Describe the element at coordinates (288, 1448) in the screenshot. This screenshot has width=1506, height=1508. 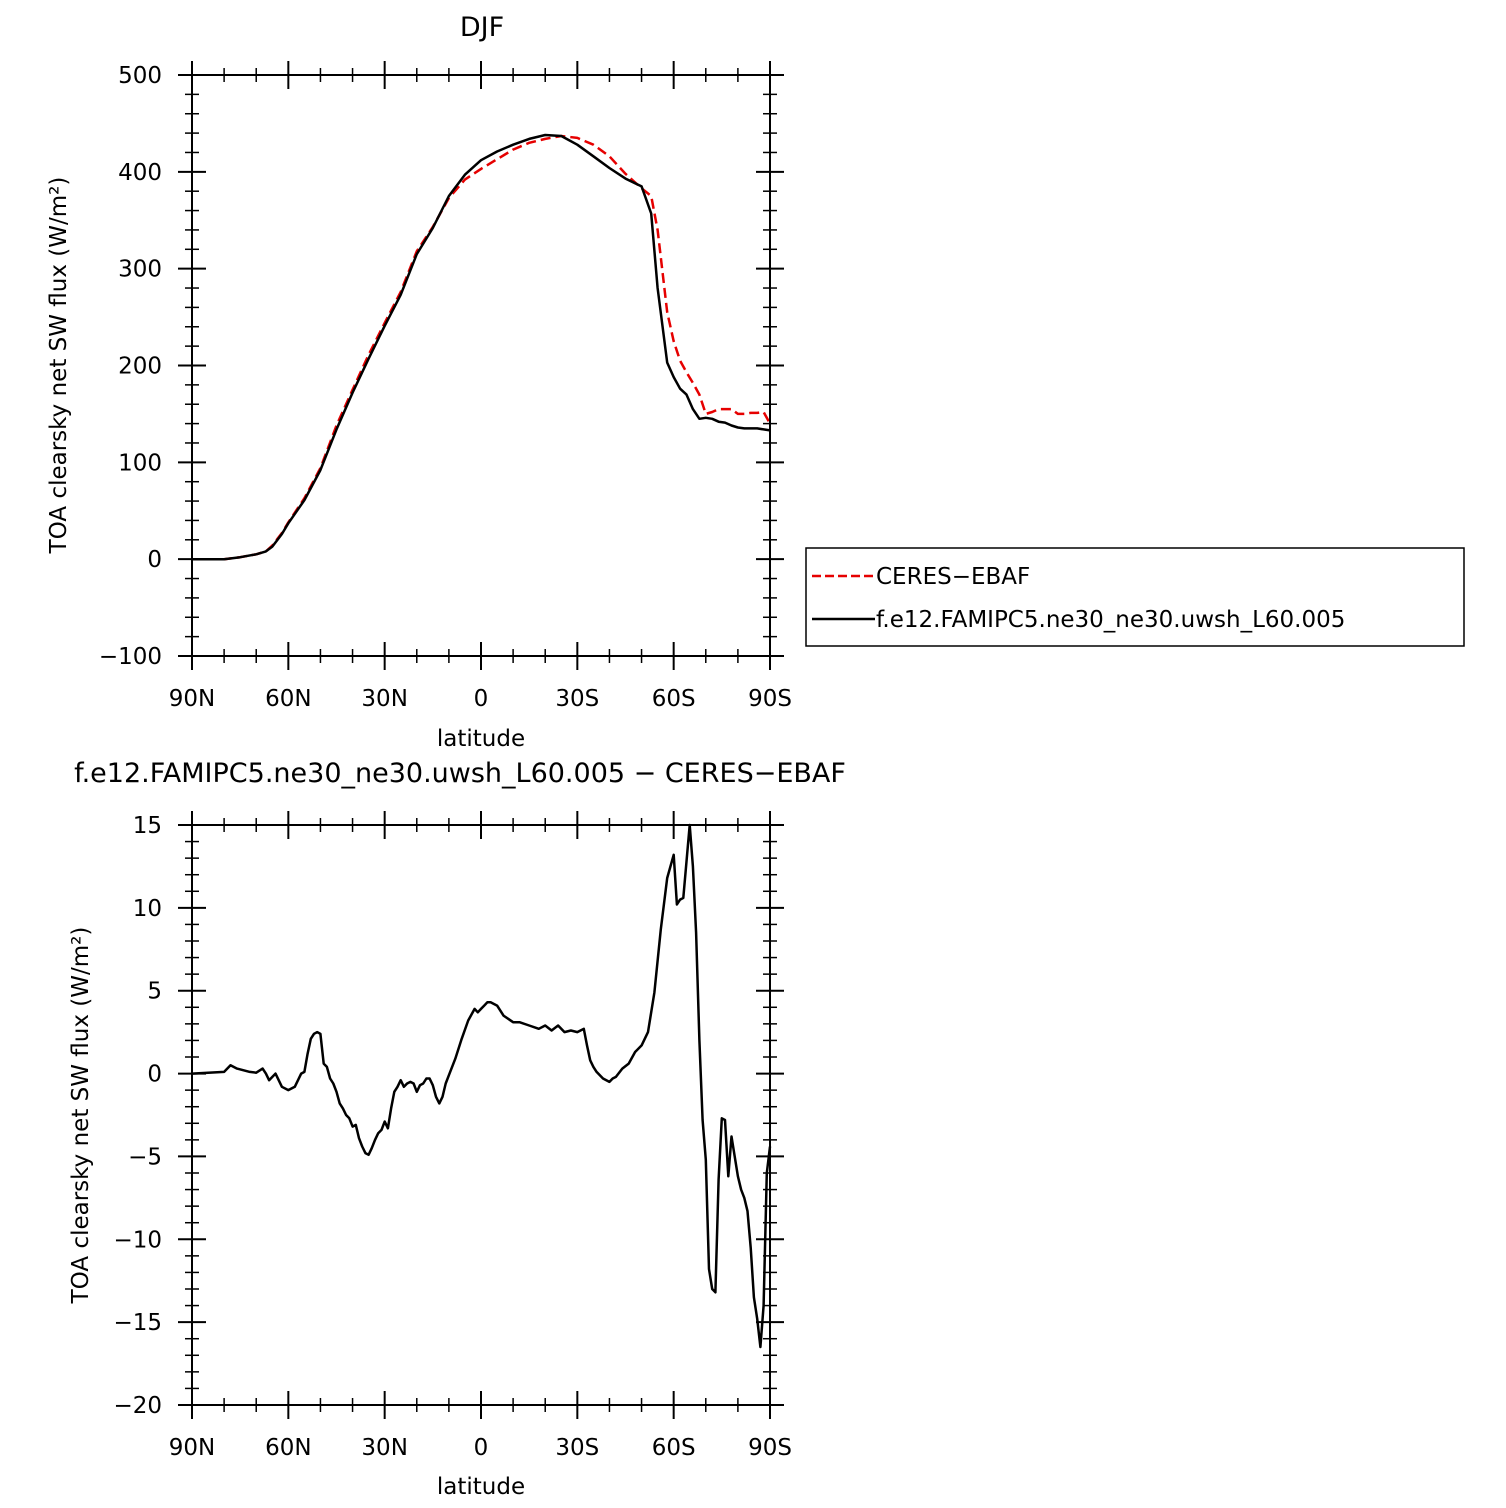
I see `x-tick-label-1-1: 60N` at that location.